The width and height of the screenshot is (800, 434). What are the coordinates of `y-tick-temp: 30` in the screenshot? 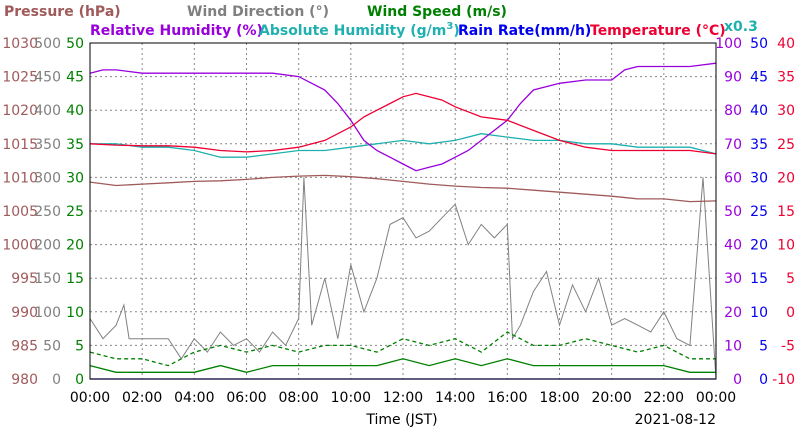 It's located at (786, 111).